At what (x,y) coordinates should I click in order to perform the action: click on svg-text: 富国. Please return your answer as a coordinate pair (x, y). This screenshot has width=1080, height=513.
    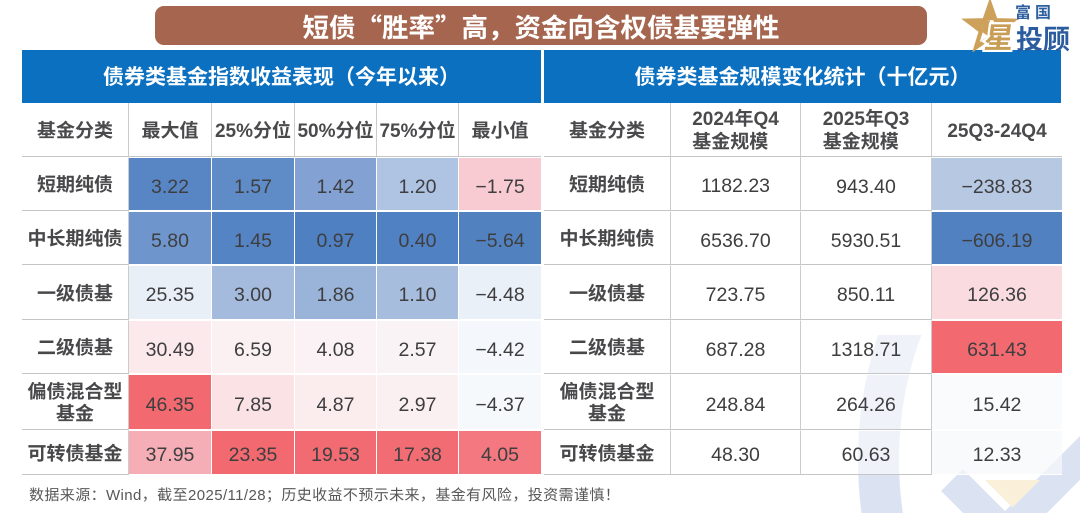
    Looking at the image, I should click on (1035, 11).